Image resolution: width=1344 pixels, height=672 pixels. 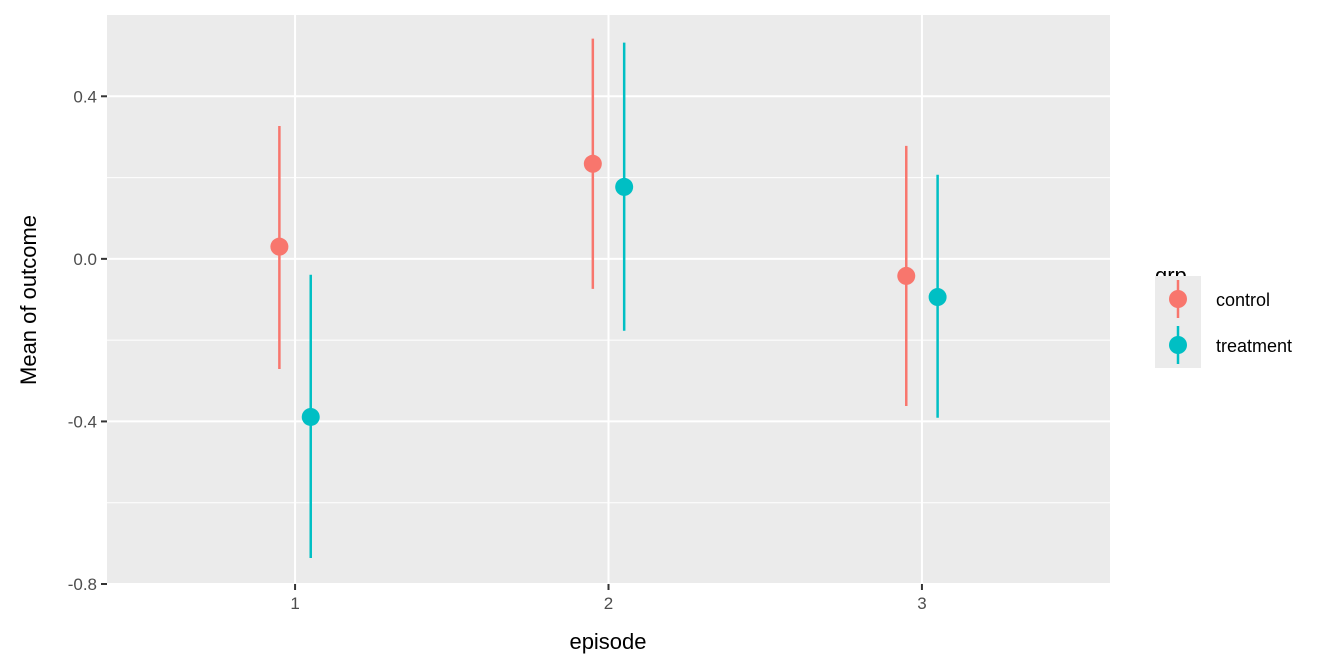 I want to click on y-tick-label: 0.0, so click(x=85, y=259).